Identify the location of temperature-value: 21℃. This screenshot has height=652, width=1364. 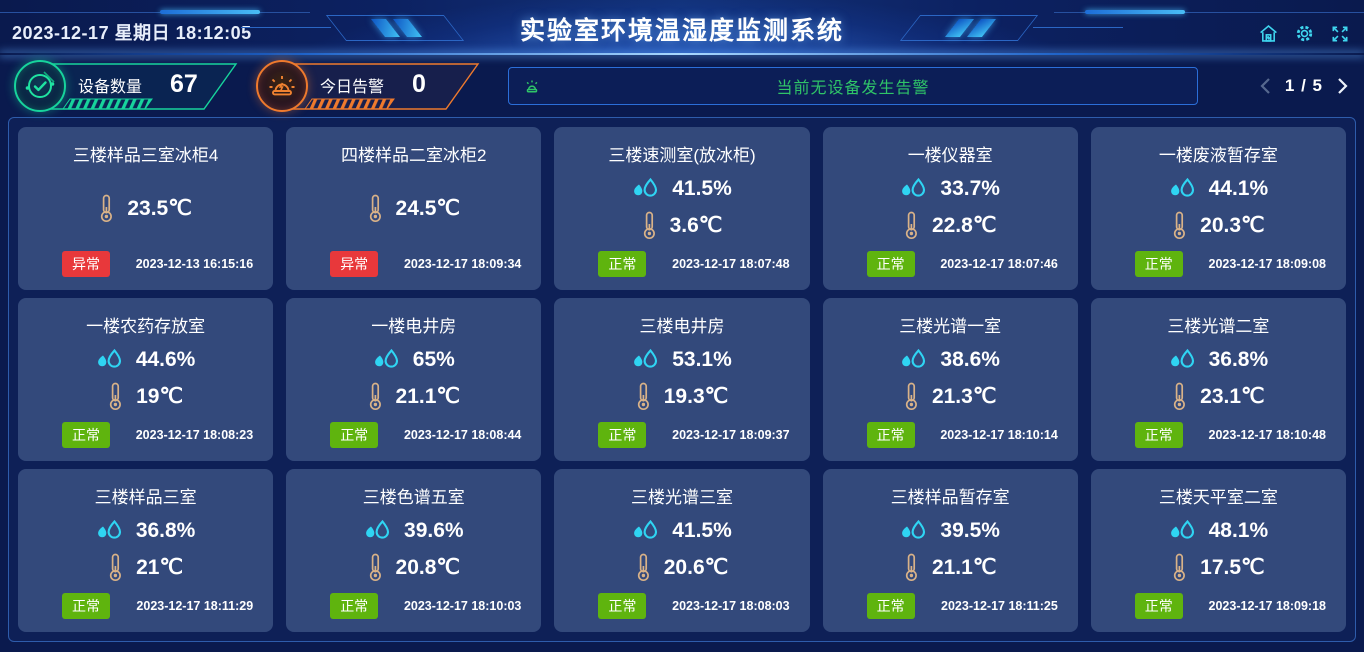
(160, 568).